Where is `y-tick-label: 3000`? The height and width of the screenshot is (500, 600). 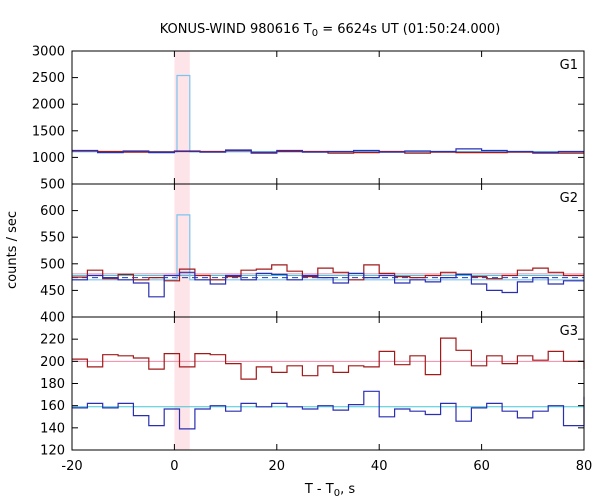
y-tick-label: 3000 is located at coordinates (48, 52).